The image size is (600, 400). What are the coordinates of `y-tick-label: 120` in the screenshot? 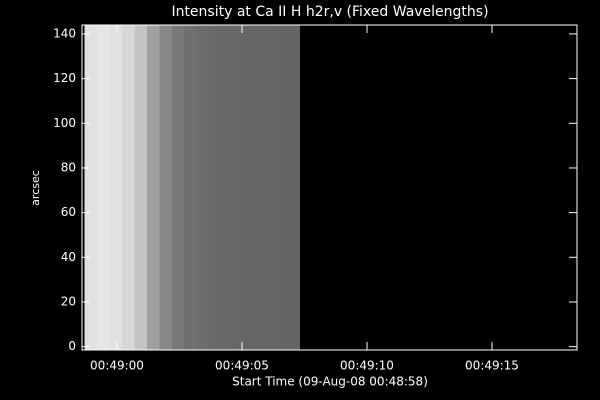 It's located at (64, 78).